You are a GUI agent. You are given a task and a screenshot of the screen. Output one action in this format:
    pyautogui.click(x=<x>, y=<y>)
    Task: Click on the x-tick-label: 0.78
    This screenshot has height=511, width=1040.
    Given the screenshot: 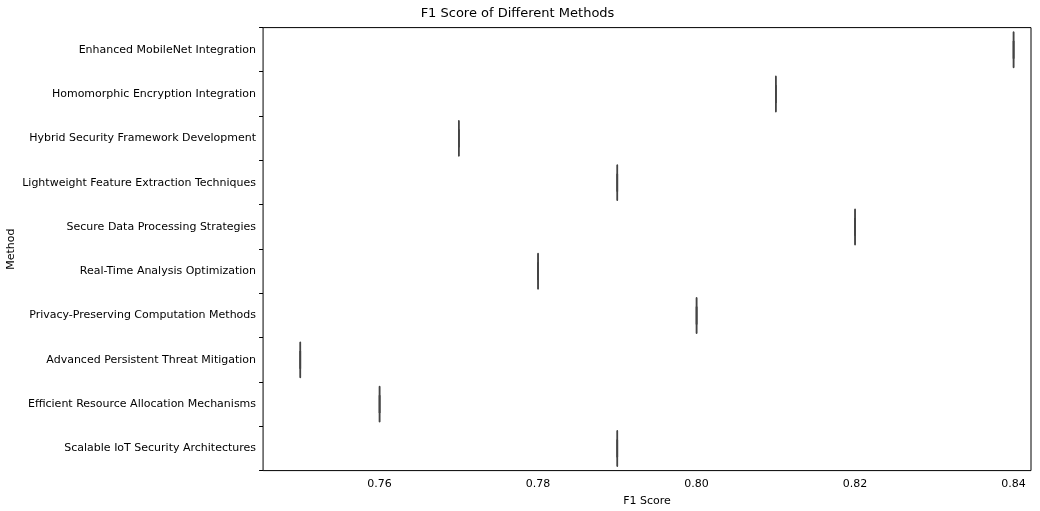 What is the action you would take?
    pyautogui.click(x=538, y=484)
    